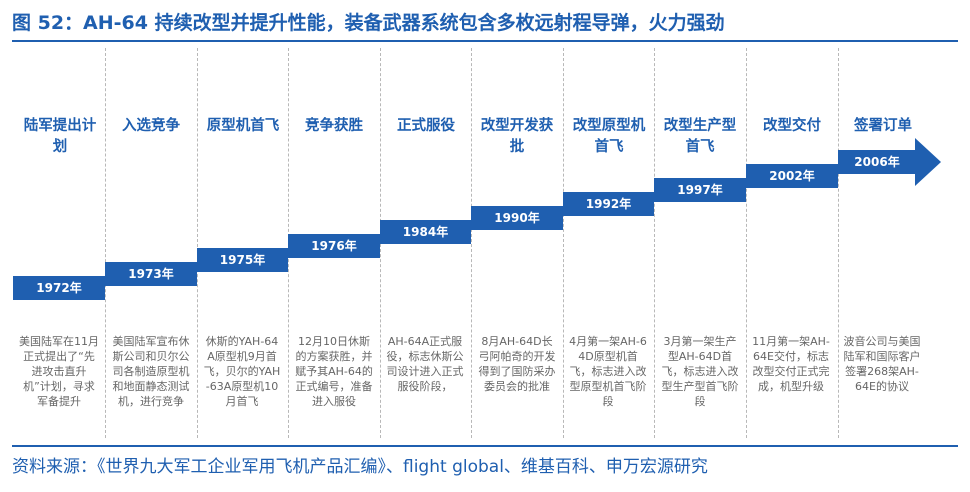 The width and height of the screenshot is (970, 492). I want to click on event-description: 4月第一架AH-64D原型机首飞，标志进入改型原型机首飞阶段, so click(608, 371).